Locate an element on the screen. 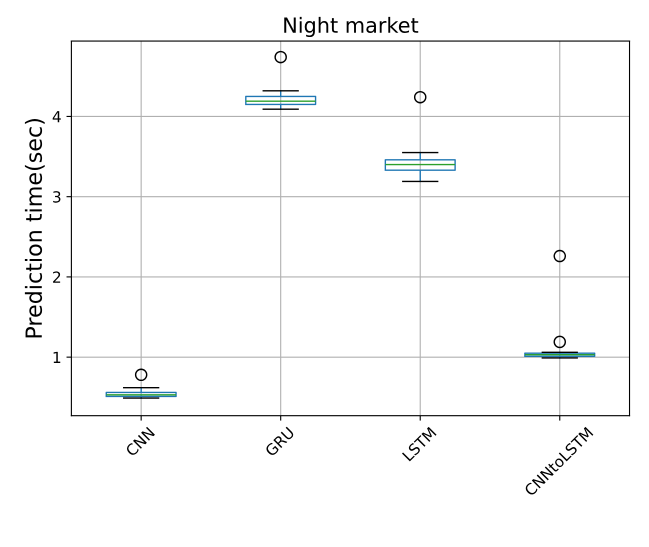 The image size is (649, 547). y-axis-title: Prediction time(sec) is located at coordinates (34, 228).